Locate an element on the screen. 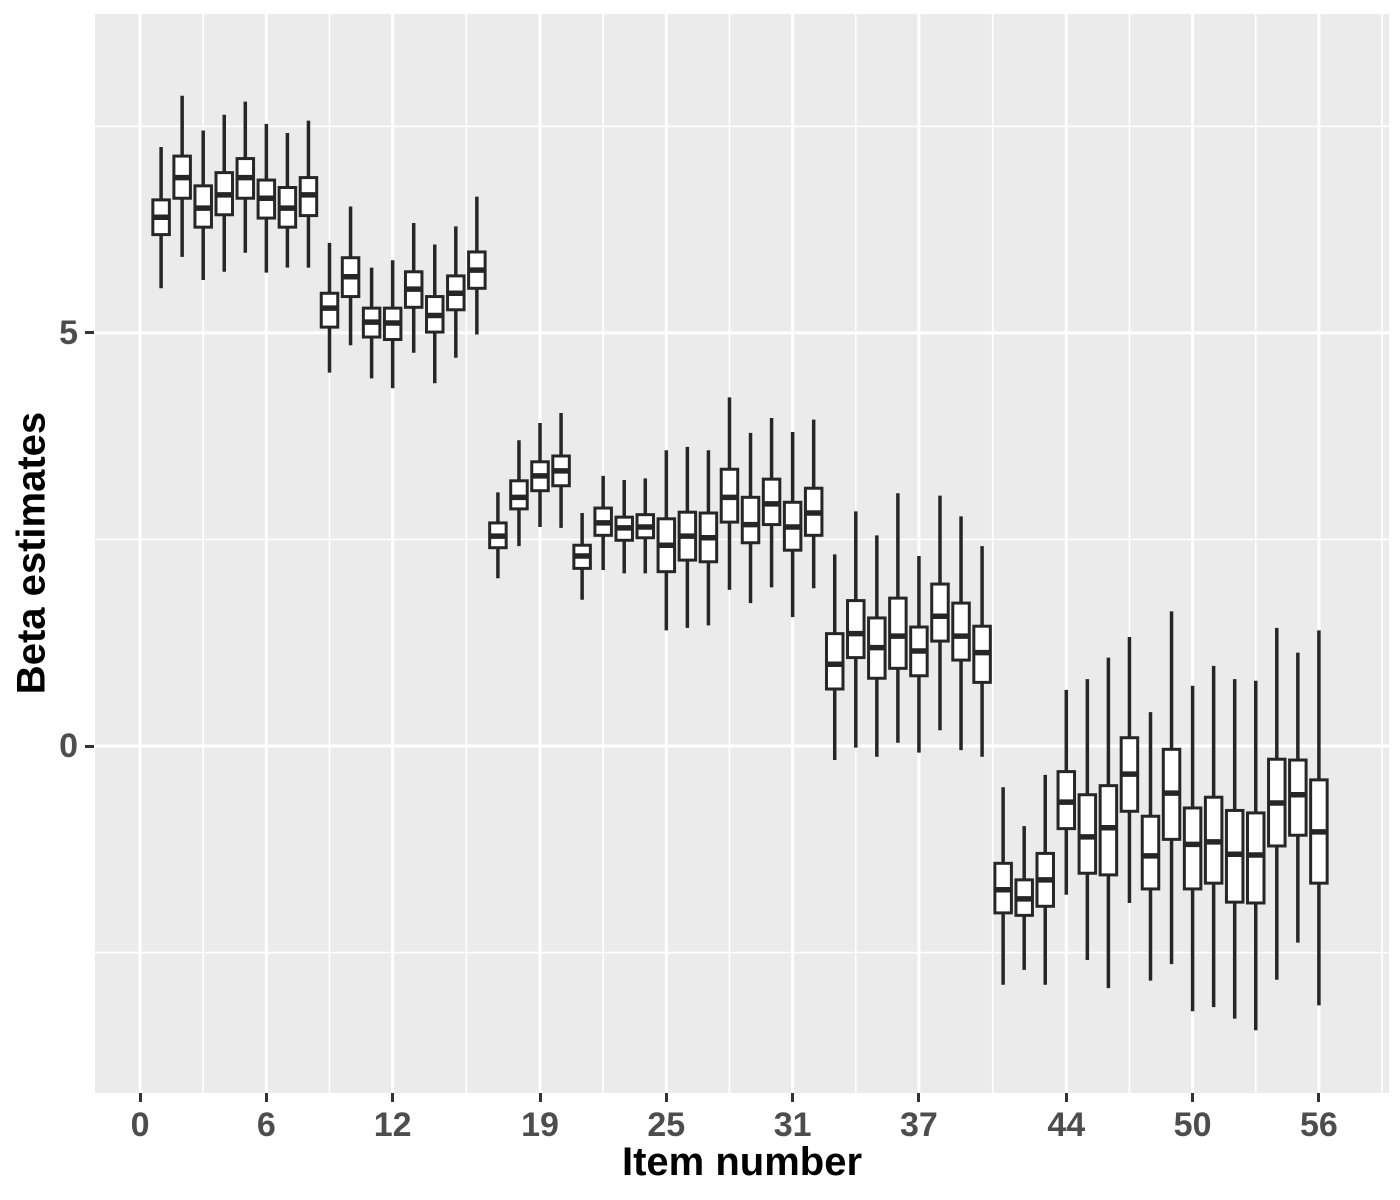  y-tick-label: 0 is located at coordinates (68, 746).